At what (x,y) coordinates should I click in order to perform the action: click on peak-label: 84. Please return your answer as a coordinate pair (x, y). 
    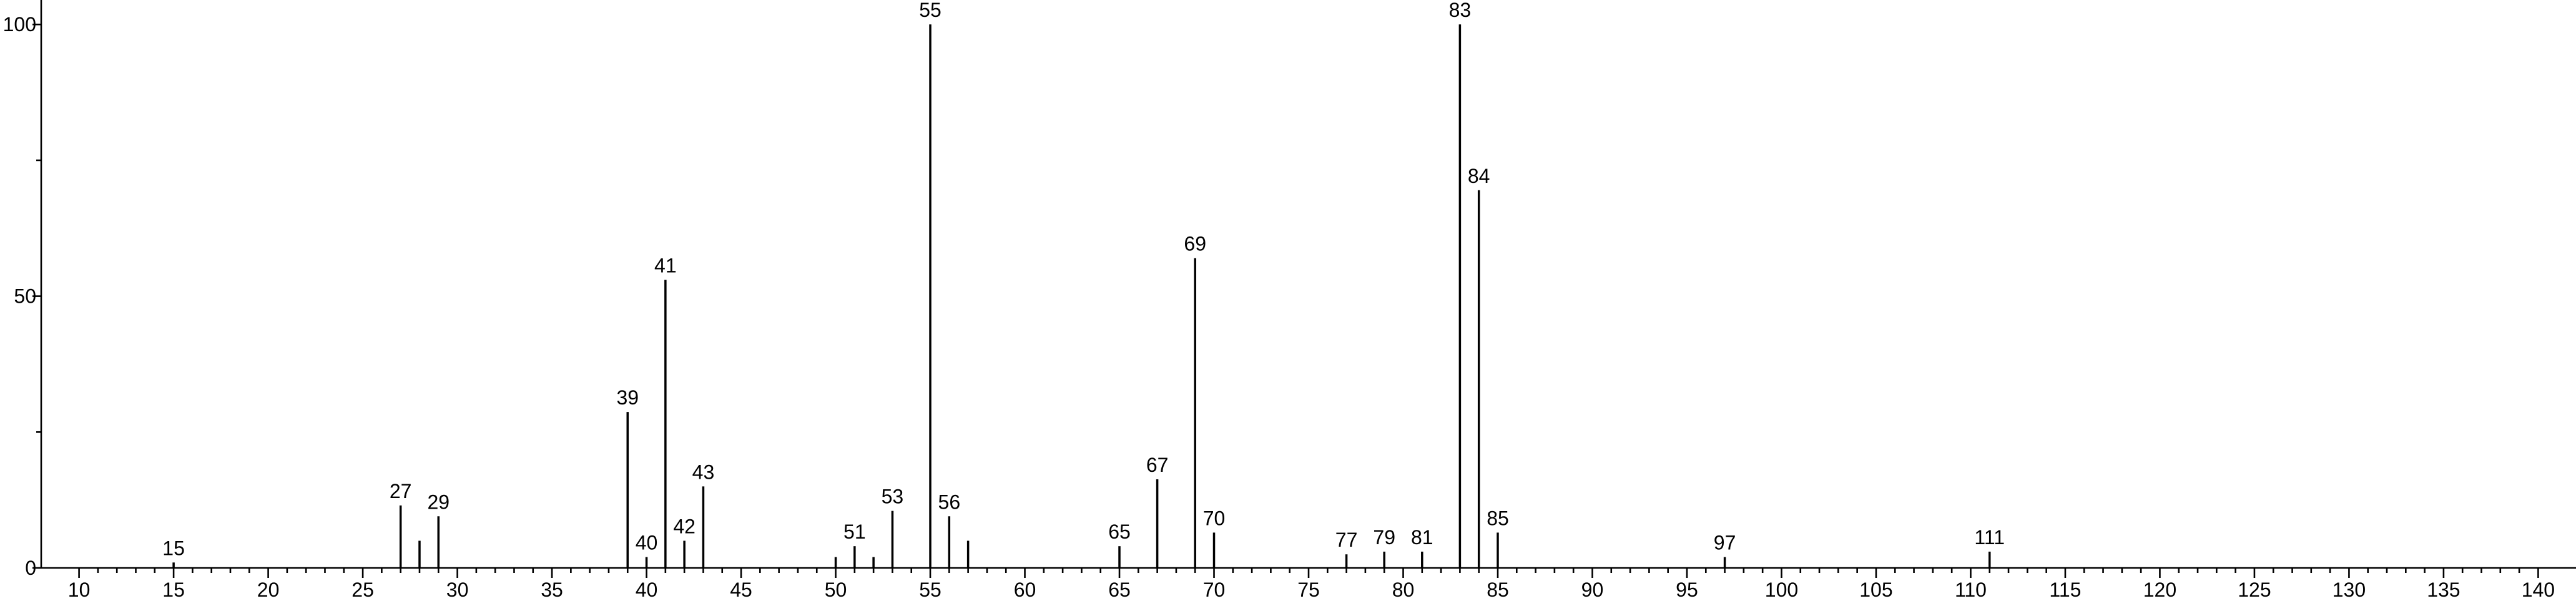
    Looking at the image, I should click on (1479, 176).